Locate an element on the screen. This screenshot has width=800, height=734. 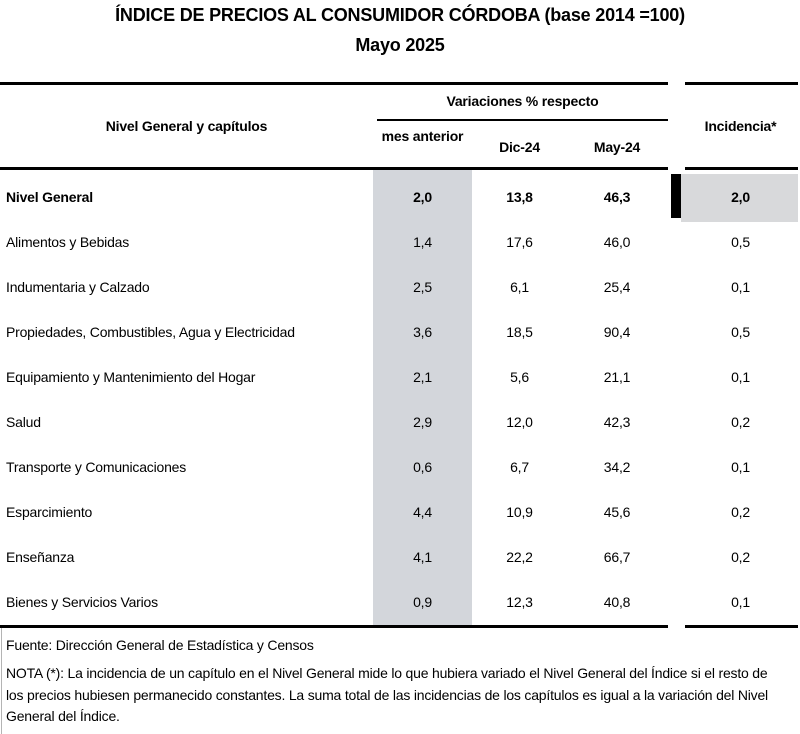
row-label: Indumentaria y Calzado is located at coordinates (78, 287).